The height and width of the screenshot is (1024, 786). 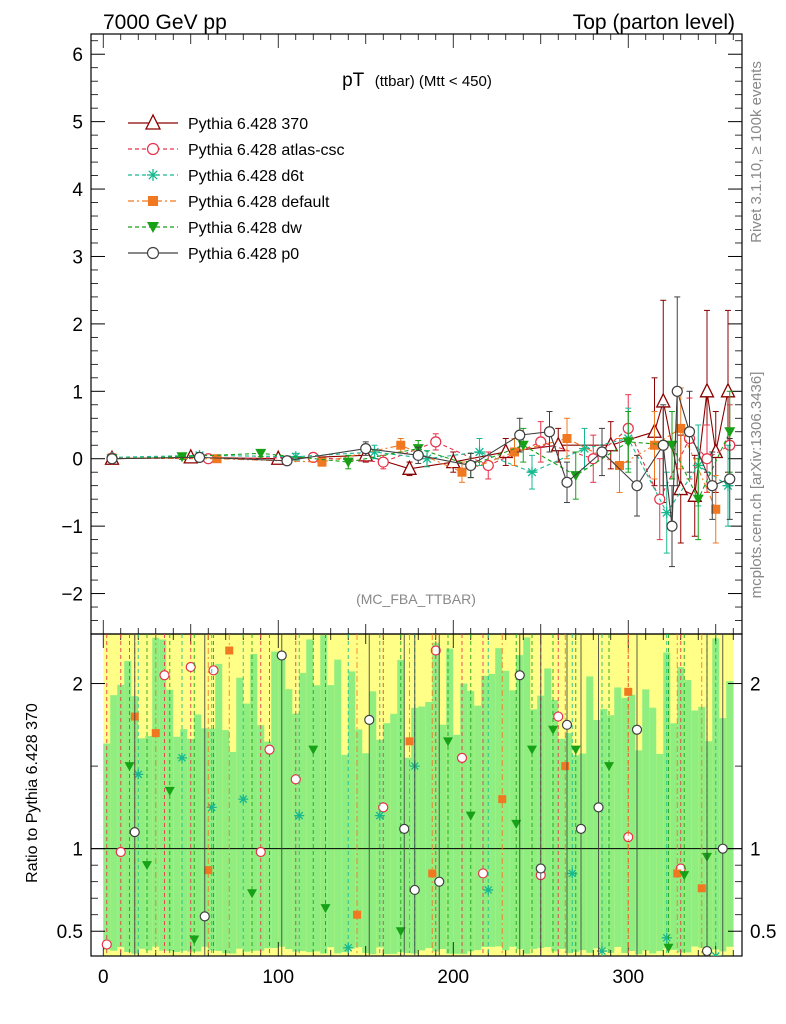 I want to click on y-tick-label: 6, so click(x=77, y=55).